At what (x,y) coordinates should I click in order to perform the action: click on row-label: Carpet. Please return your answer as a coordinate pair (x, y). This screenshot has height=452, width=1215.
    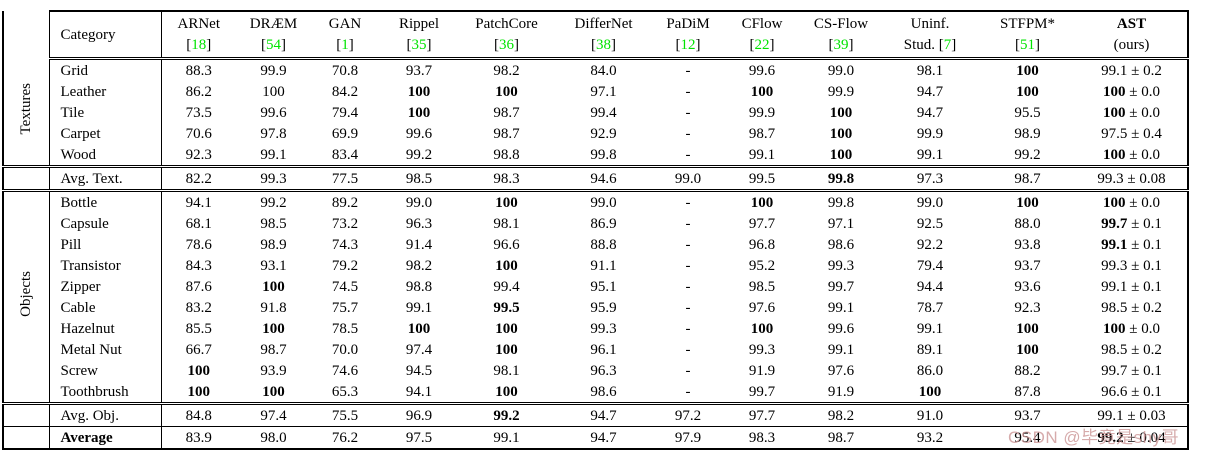
    Looking at the image, I should click on (105, 133).